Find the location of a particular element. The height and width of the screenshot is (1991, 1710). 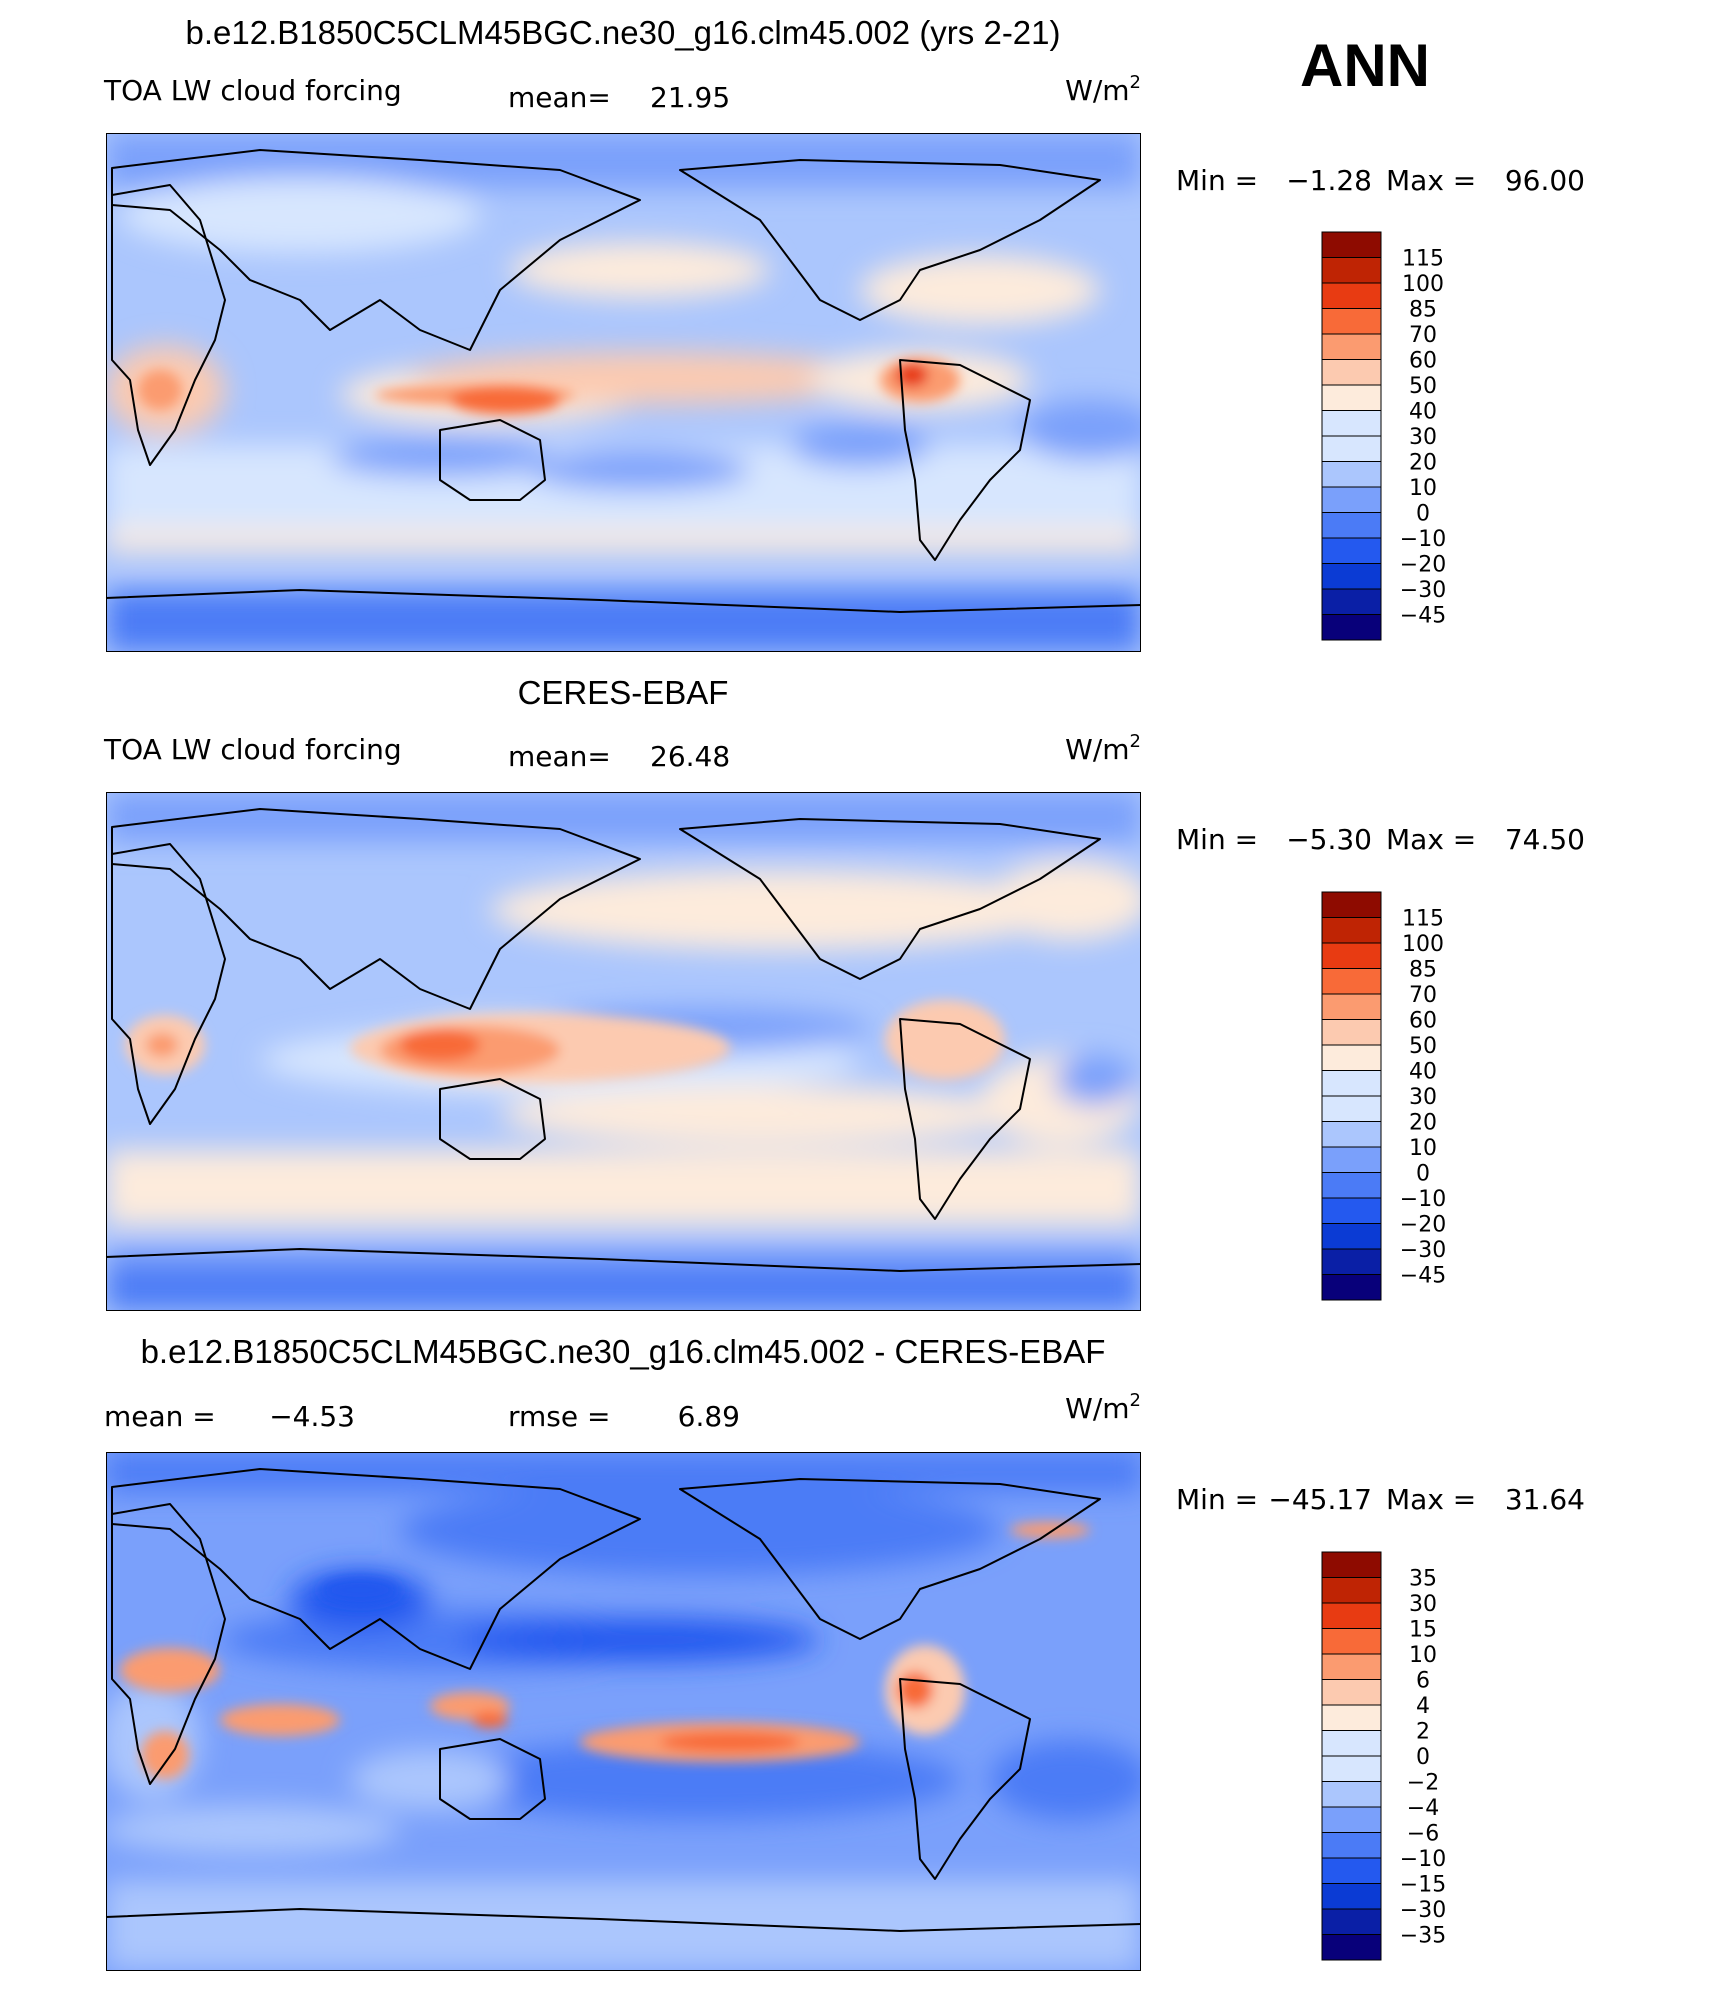

colorbar-tick-label: −35 is located at coordinates (1423, 1936).